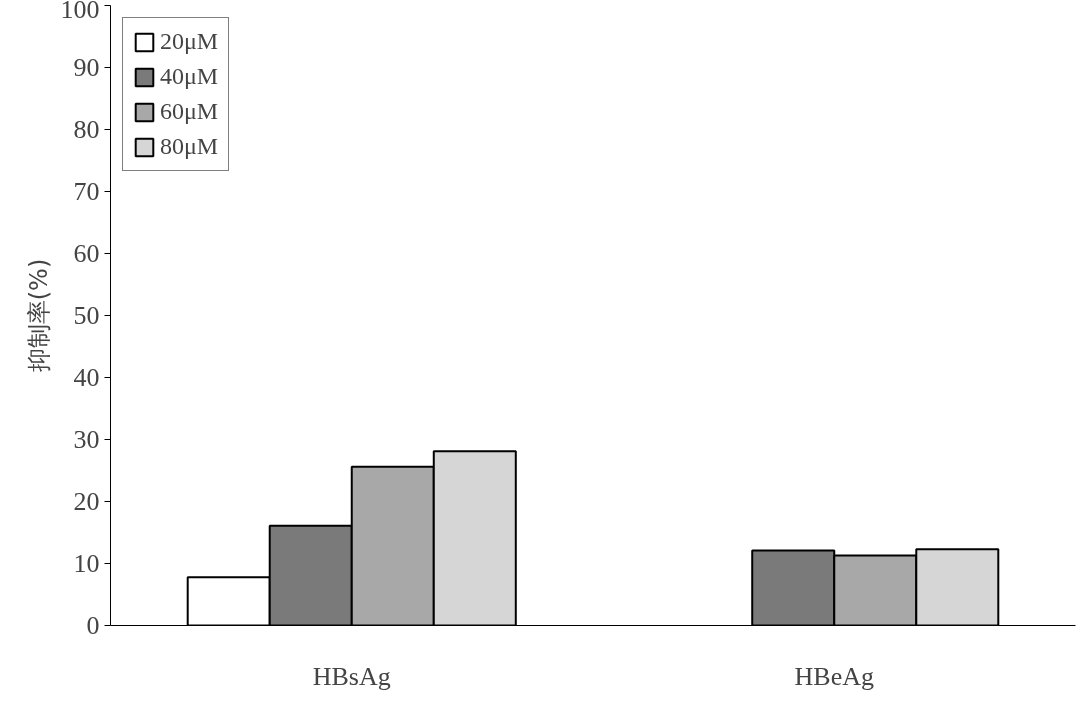 This screenshot has height=711, width=1086. What do you see at coordinates (80, 12) in the screenshot?
I see `y-tick-label: 100` at bounding box center [80, 12].